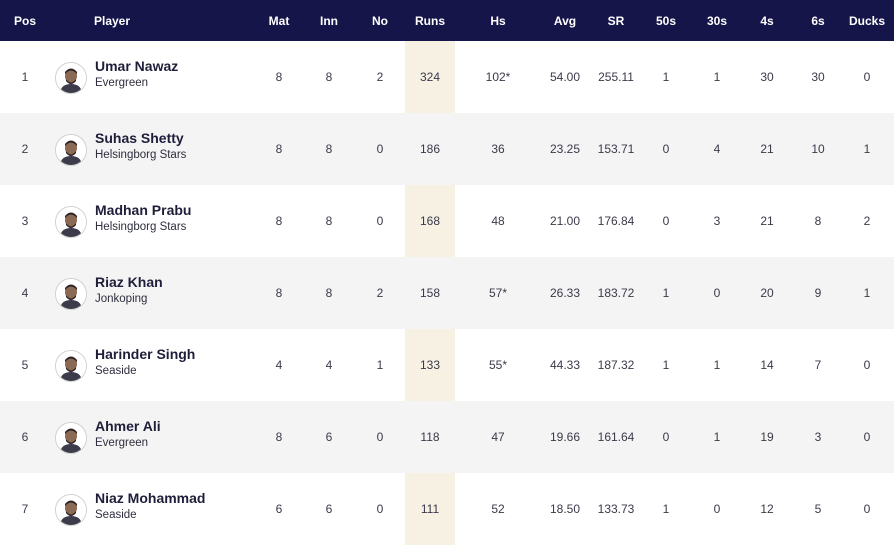  Describe the element at coordinates (767, 509) in the screenshot. I see `cell-fours: 12` at that location.